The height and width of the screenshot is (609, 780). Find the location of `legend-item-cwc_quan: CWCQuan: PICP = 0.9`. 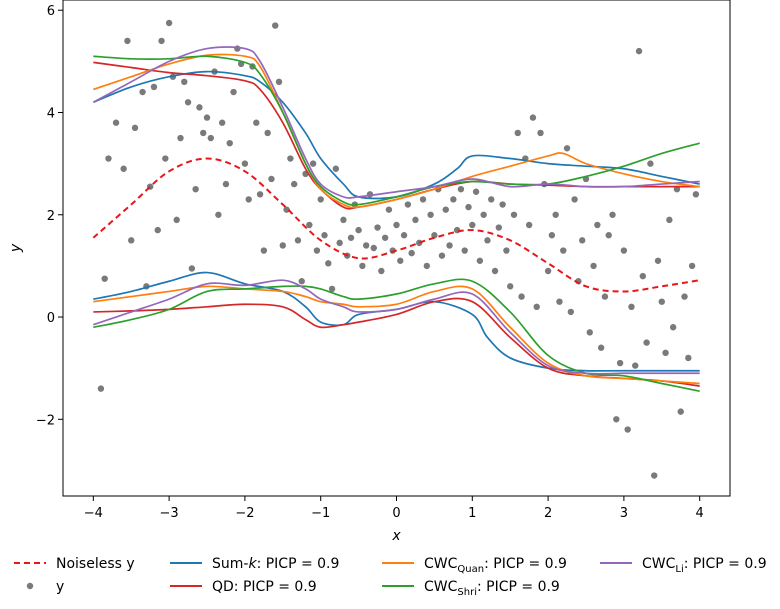

legend-item-cwc_quan: CWCQuan: PICP = 0.9 is located at coordinates (474, 565).